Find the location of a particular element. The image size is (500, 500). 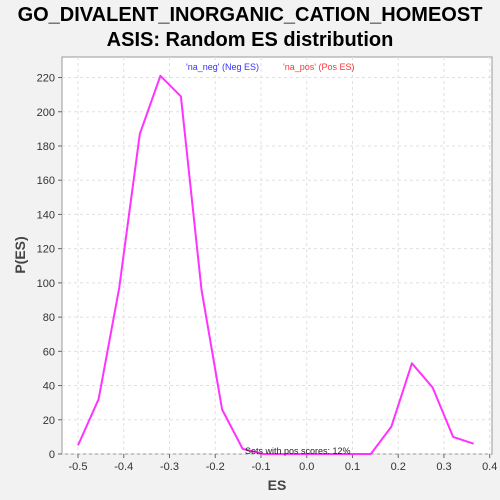

y-tick-label: 100 is located at coordinates (46, 284).